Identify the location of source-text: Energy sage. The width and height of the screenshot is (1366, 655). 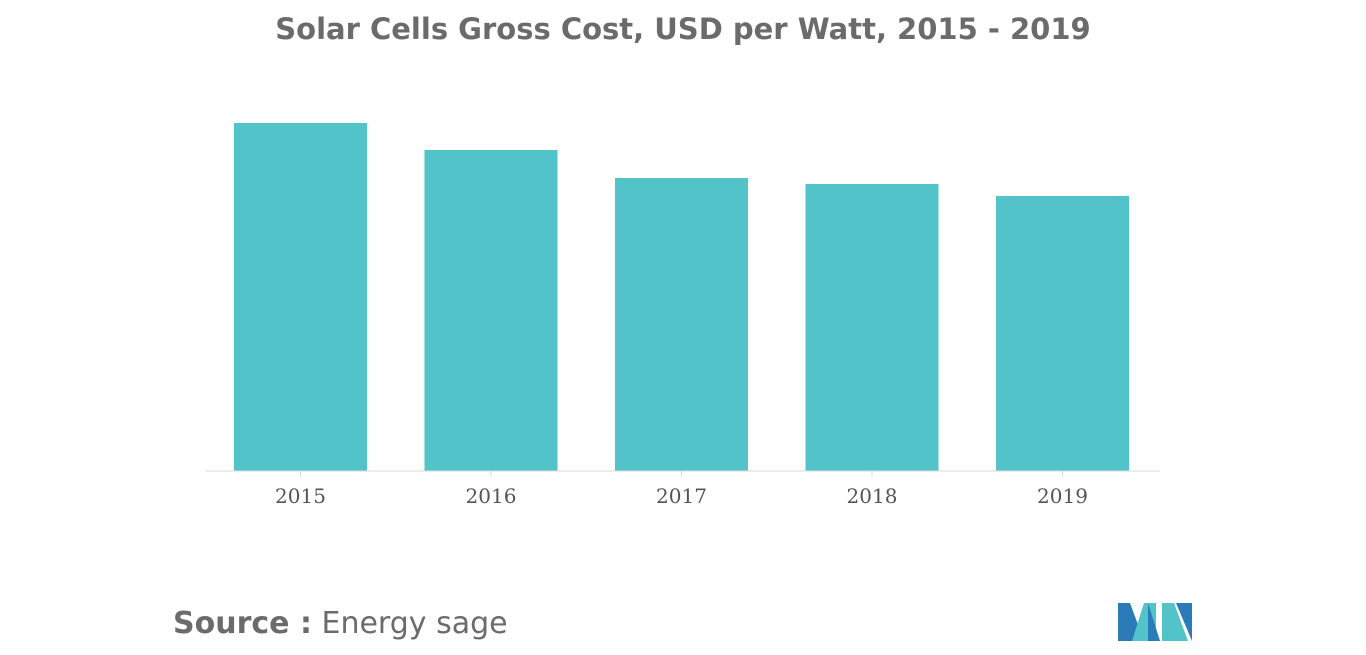
(414, 623).